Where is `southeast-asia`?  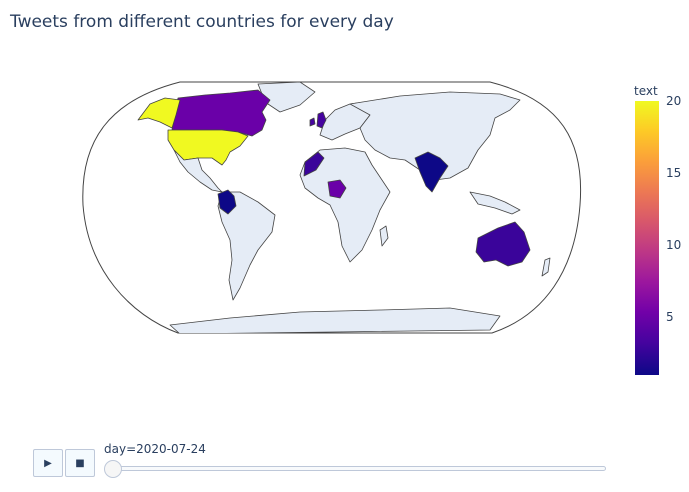 southeast-asia is located at coordinates (495, 203).